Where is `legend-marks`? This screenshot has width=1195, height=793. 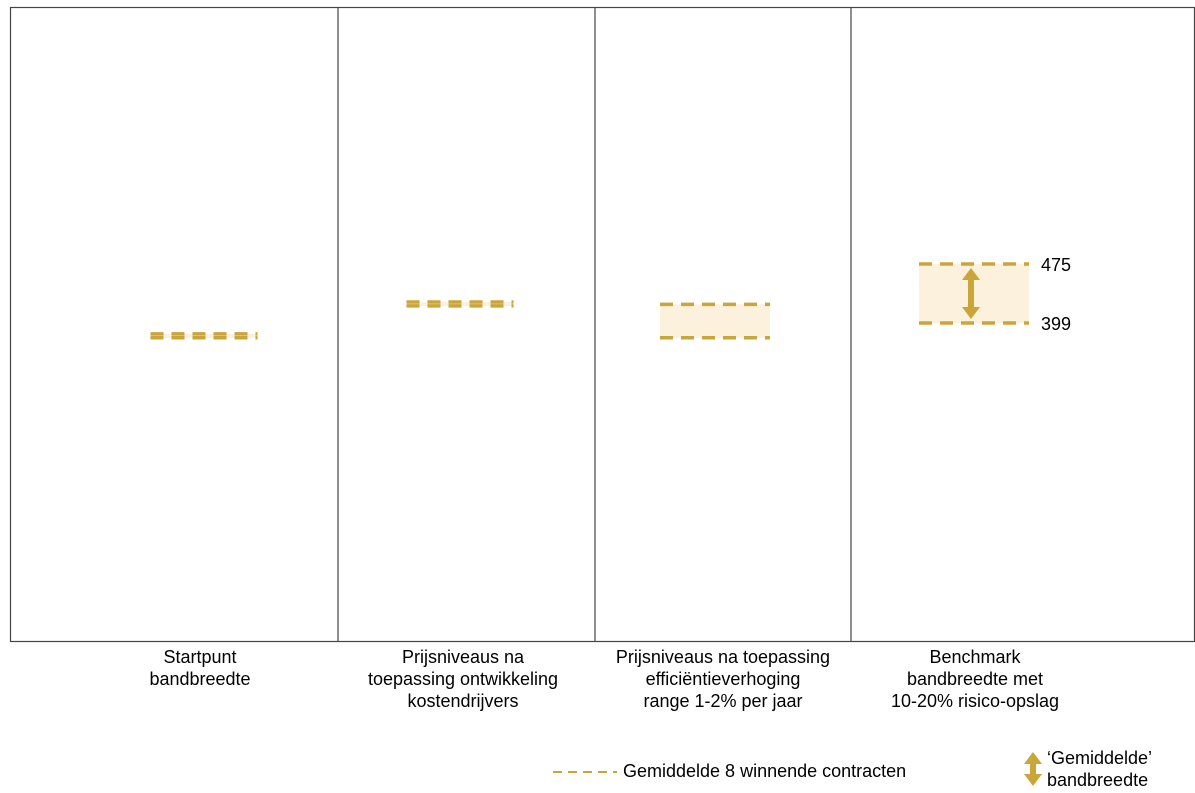 legend-marks is located at coordinates (797, 769).